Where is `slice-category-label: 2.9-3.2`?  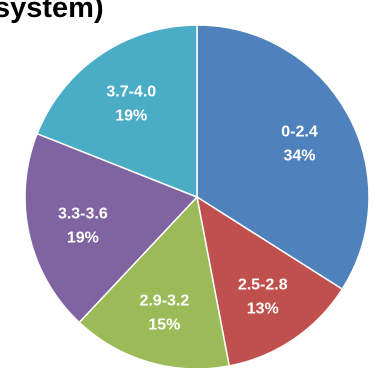
slice-category-label: 2.9-3.2 is located at coordinates (164, 300).